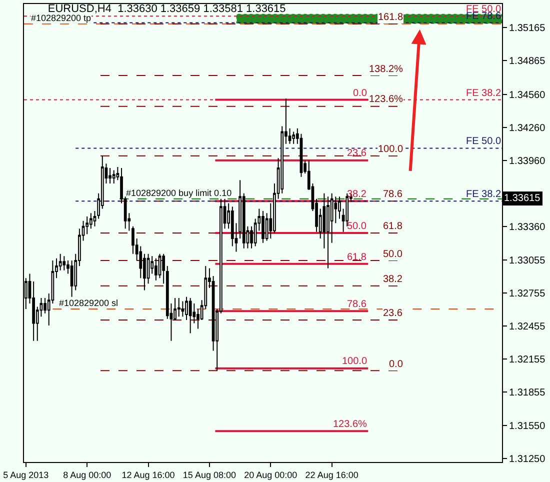  Describe the element at coordinates (61, 18) in the screenshot. I see `ref-line-label: #102829200 tp` at that location.